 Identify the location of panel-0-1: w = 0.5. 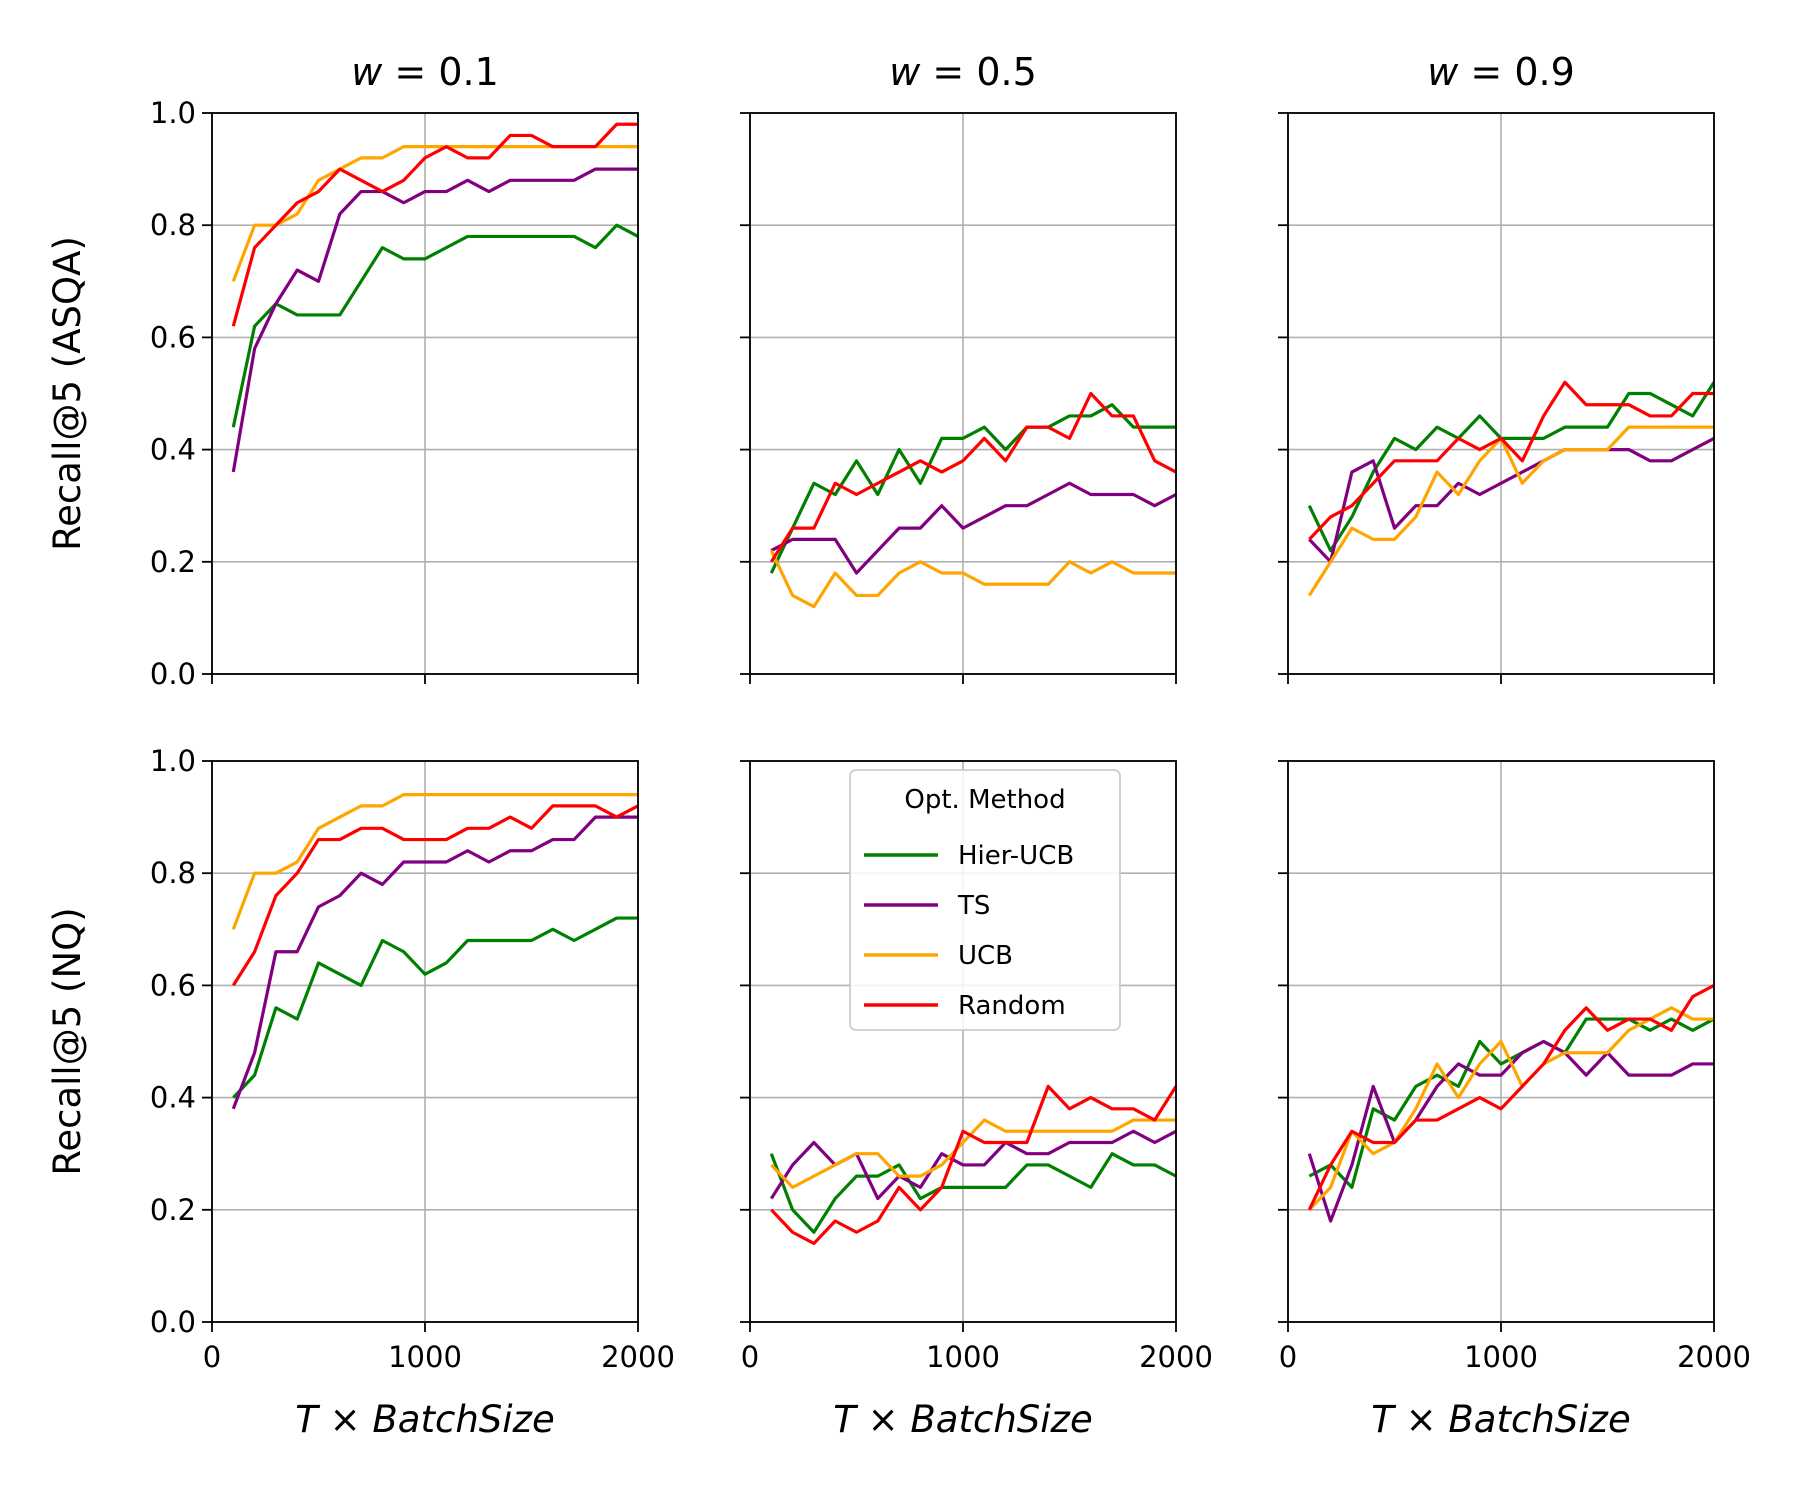
(958, 367).